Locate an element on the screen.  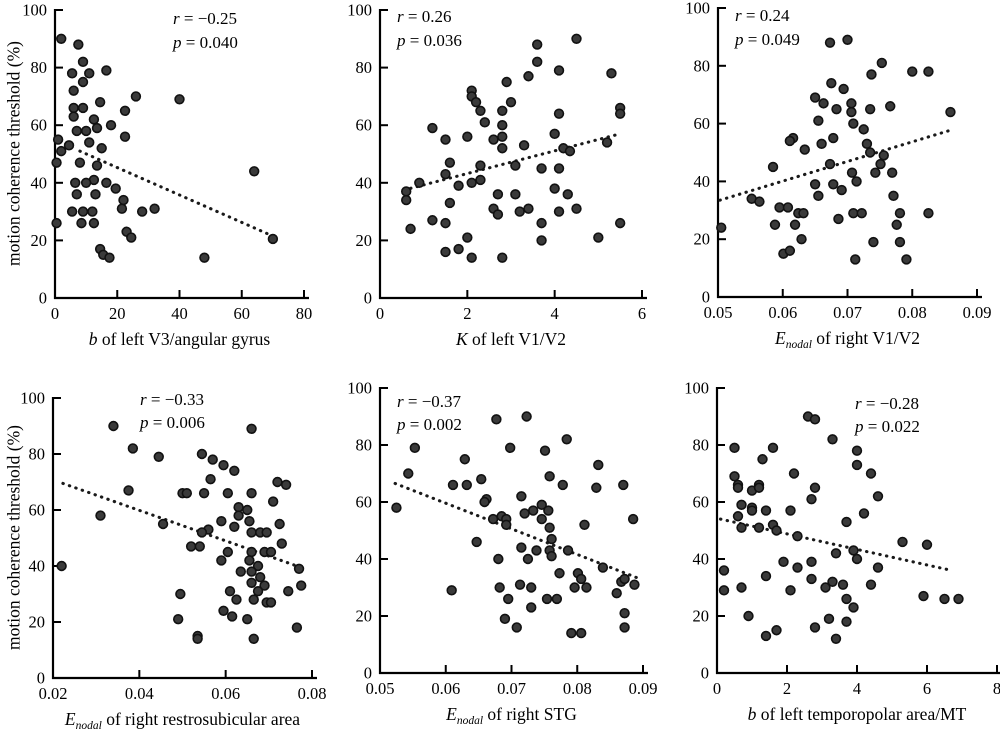
x-tick-label: 0 is located at coordinates (717, 688).